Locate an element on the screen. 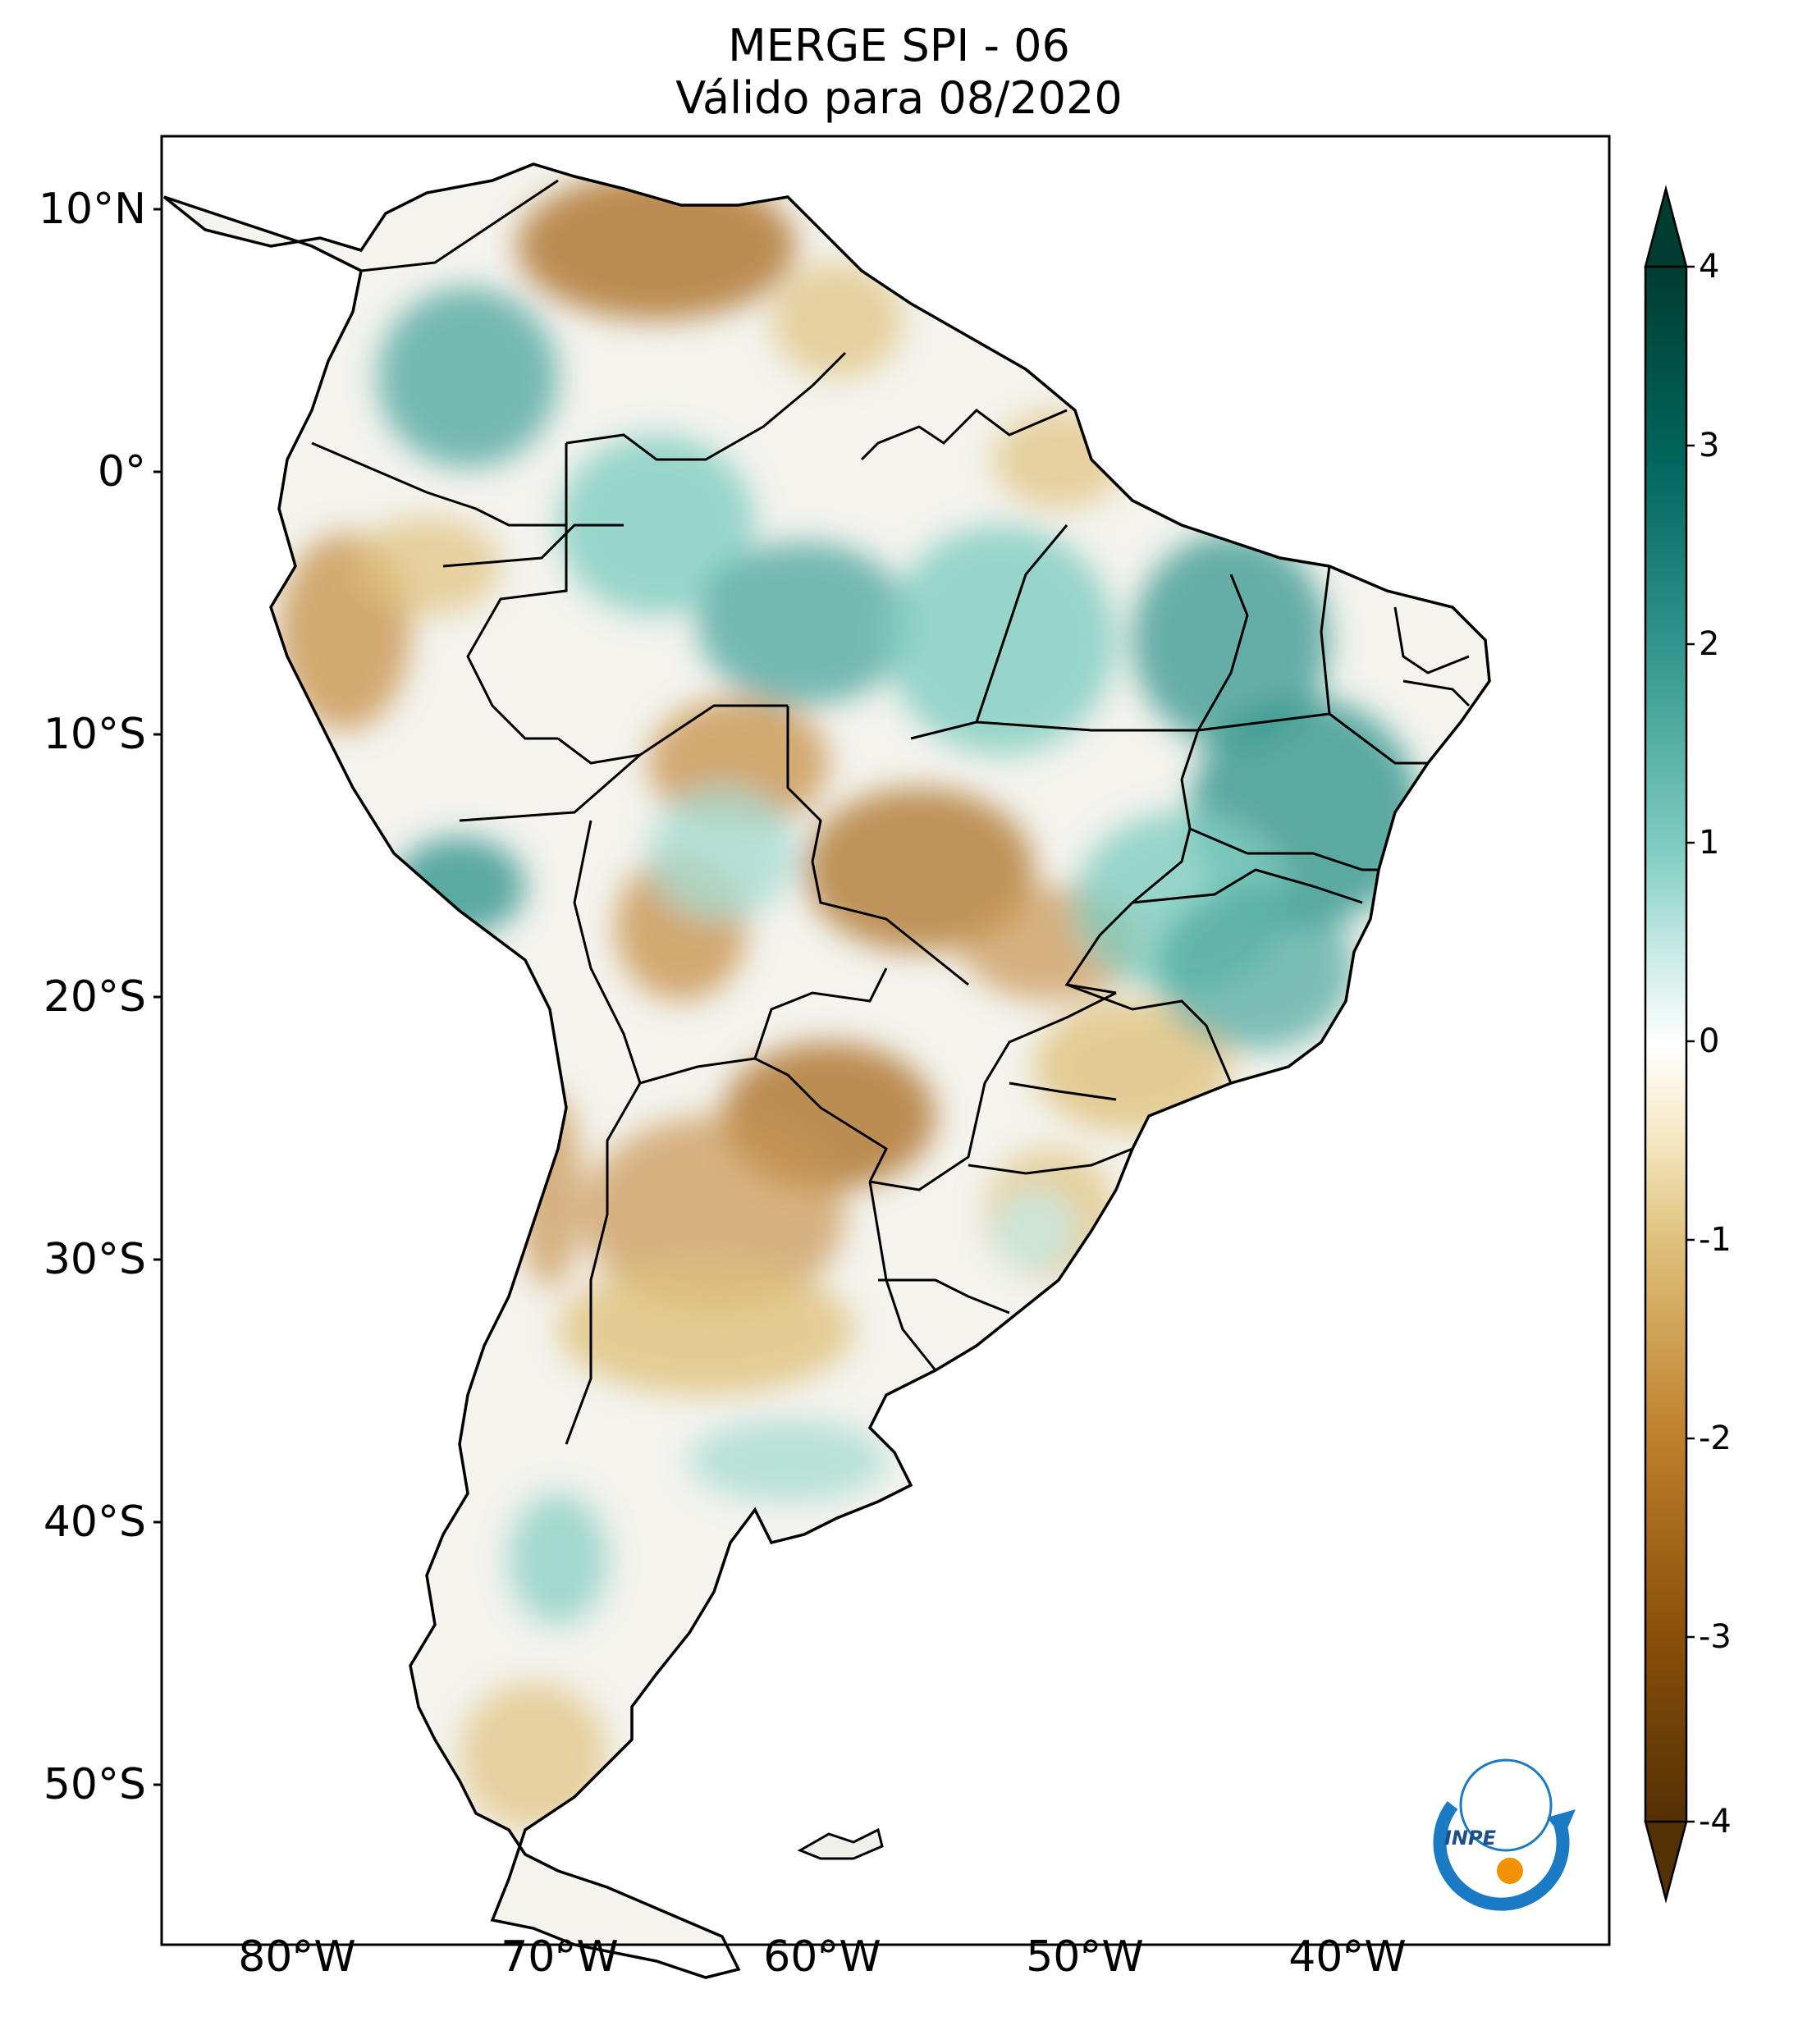  logo-swoosh is located at coordinates (1501, 1856).